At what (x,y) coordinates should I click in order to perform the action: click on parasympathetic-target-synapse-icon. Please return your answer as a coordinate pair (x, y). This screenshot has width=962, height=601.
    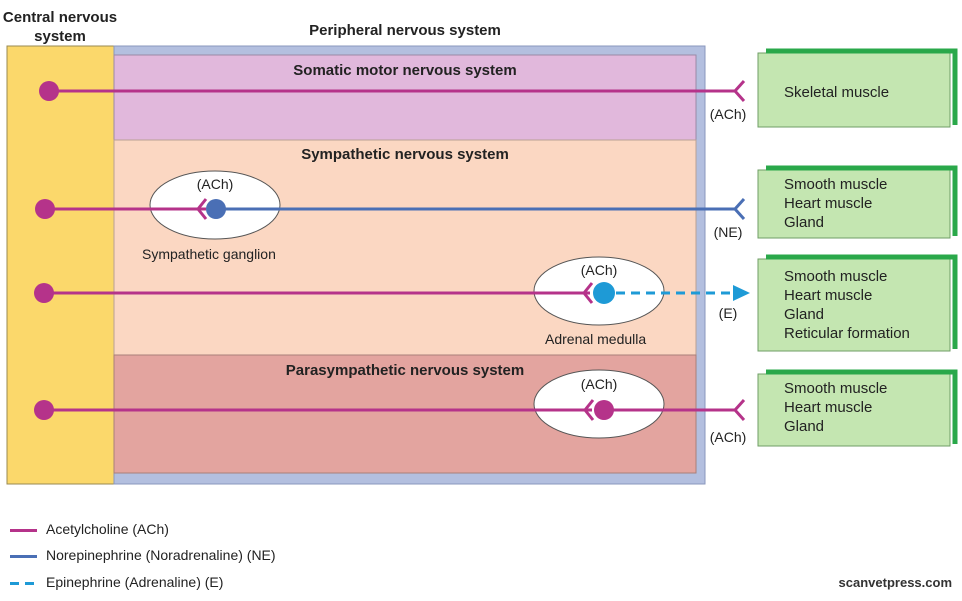
    Looking at the image, I should click on (739, 410).